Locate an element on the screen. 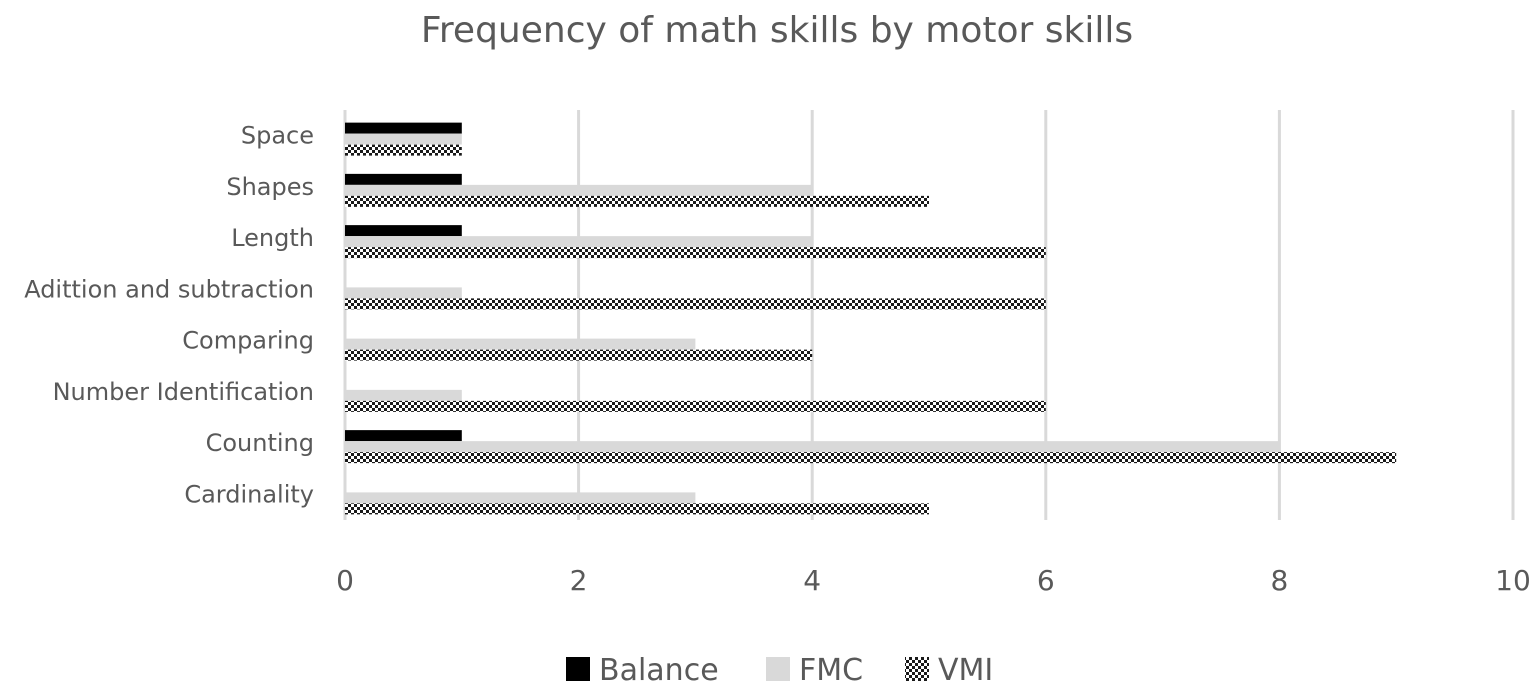  legend-swatch-balance is located at coordinates (578, 669).